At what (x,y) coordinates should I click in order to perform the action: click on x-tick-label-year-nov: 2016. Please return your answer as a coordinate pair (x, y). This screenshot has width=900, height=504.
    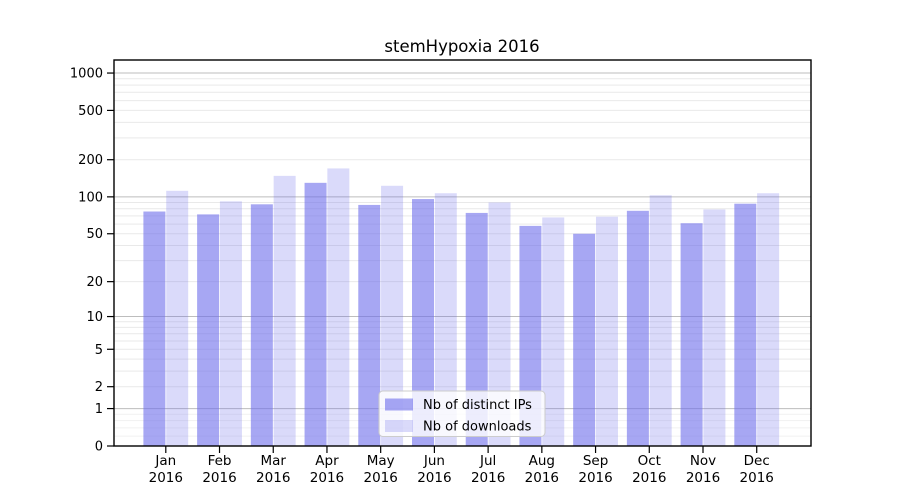
    Looking at the image, I should click on (703, 478).